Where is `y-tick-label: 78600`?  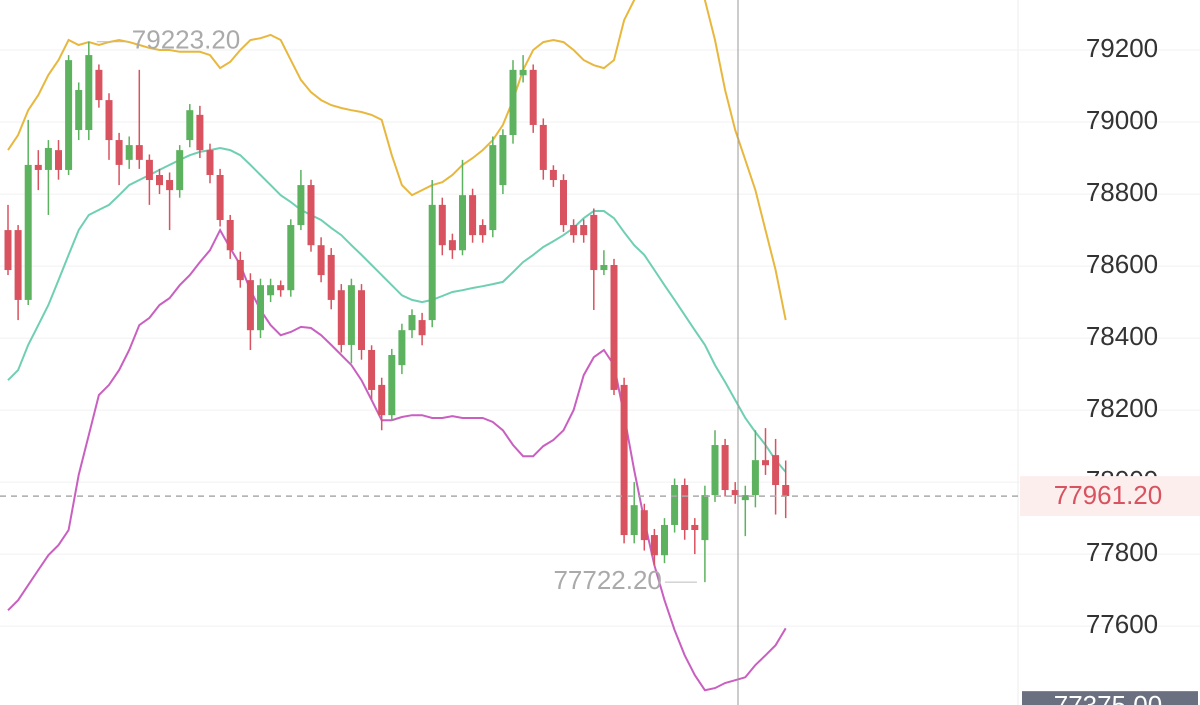 y-tick-label: 78600 is located at coordinates (1122, 264).